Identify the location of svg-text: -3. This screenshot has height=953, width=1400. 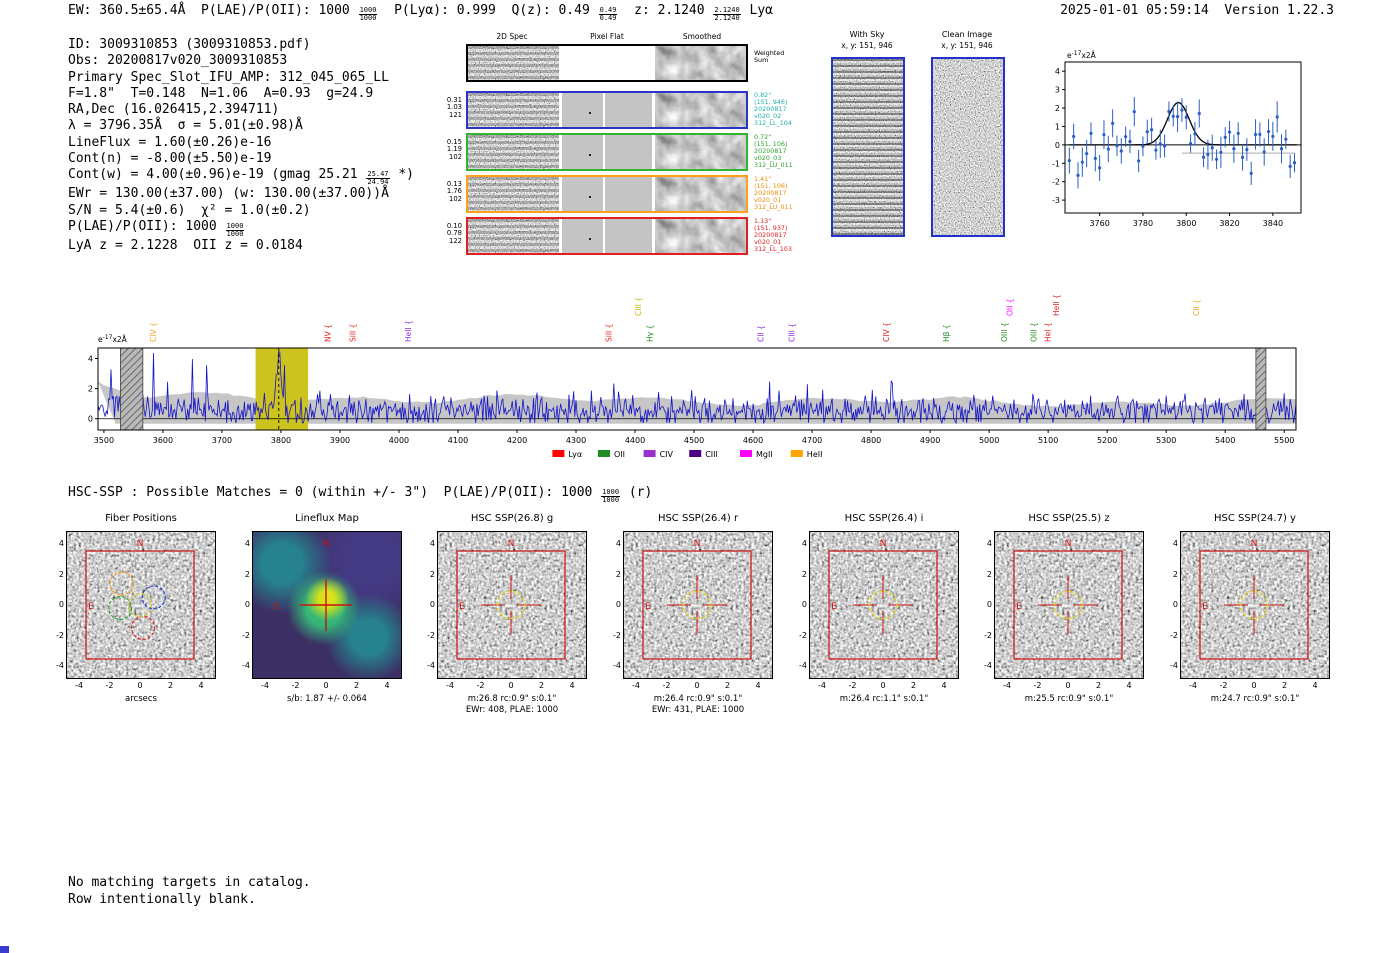
(1056, 200).